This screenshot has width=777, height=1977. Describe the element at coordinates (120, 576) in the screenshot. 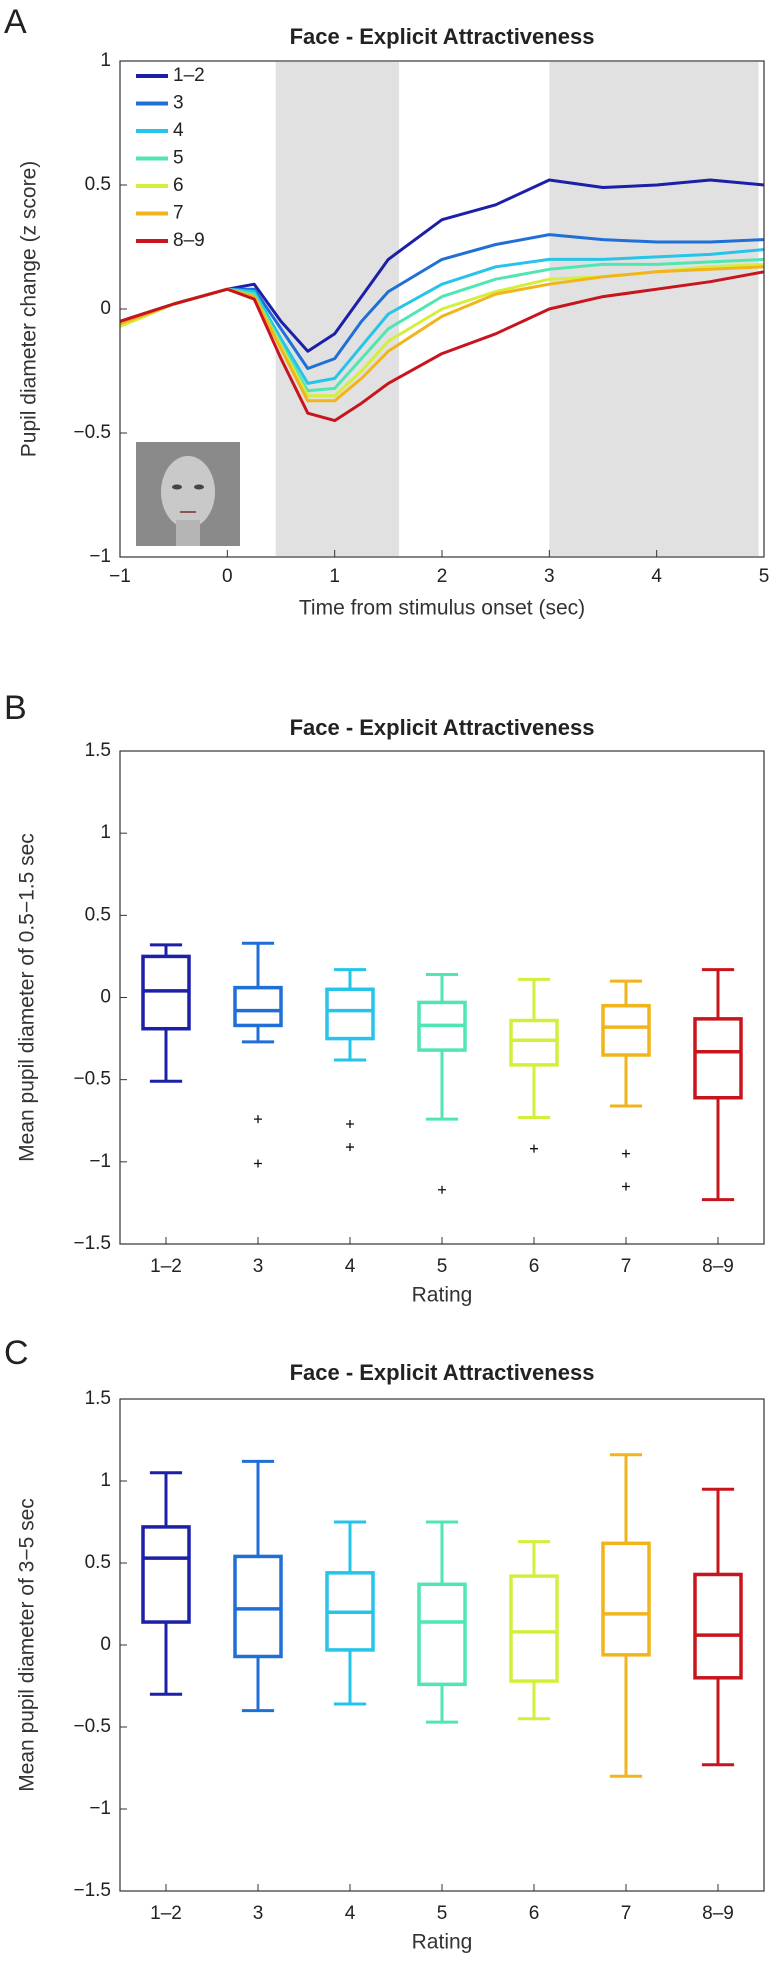

I see `x-tick-label: −1` at that location.